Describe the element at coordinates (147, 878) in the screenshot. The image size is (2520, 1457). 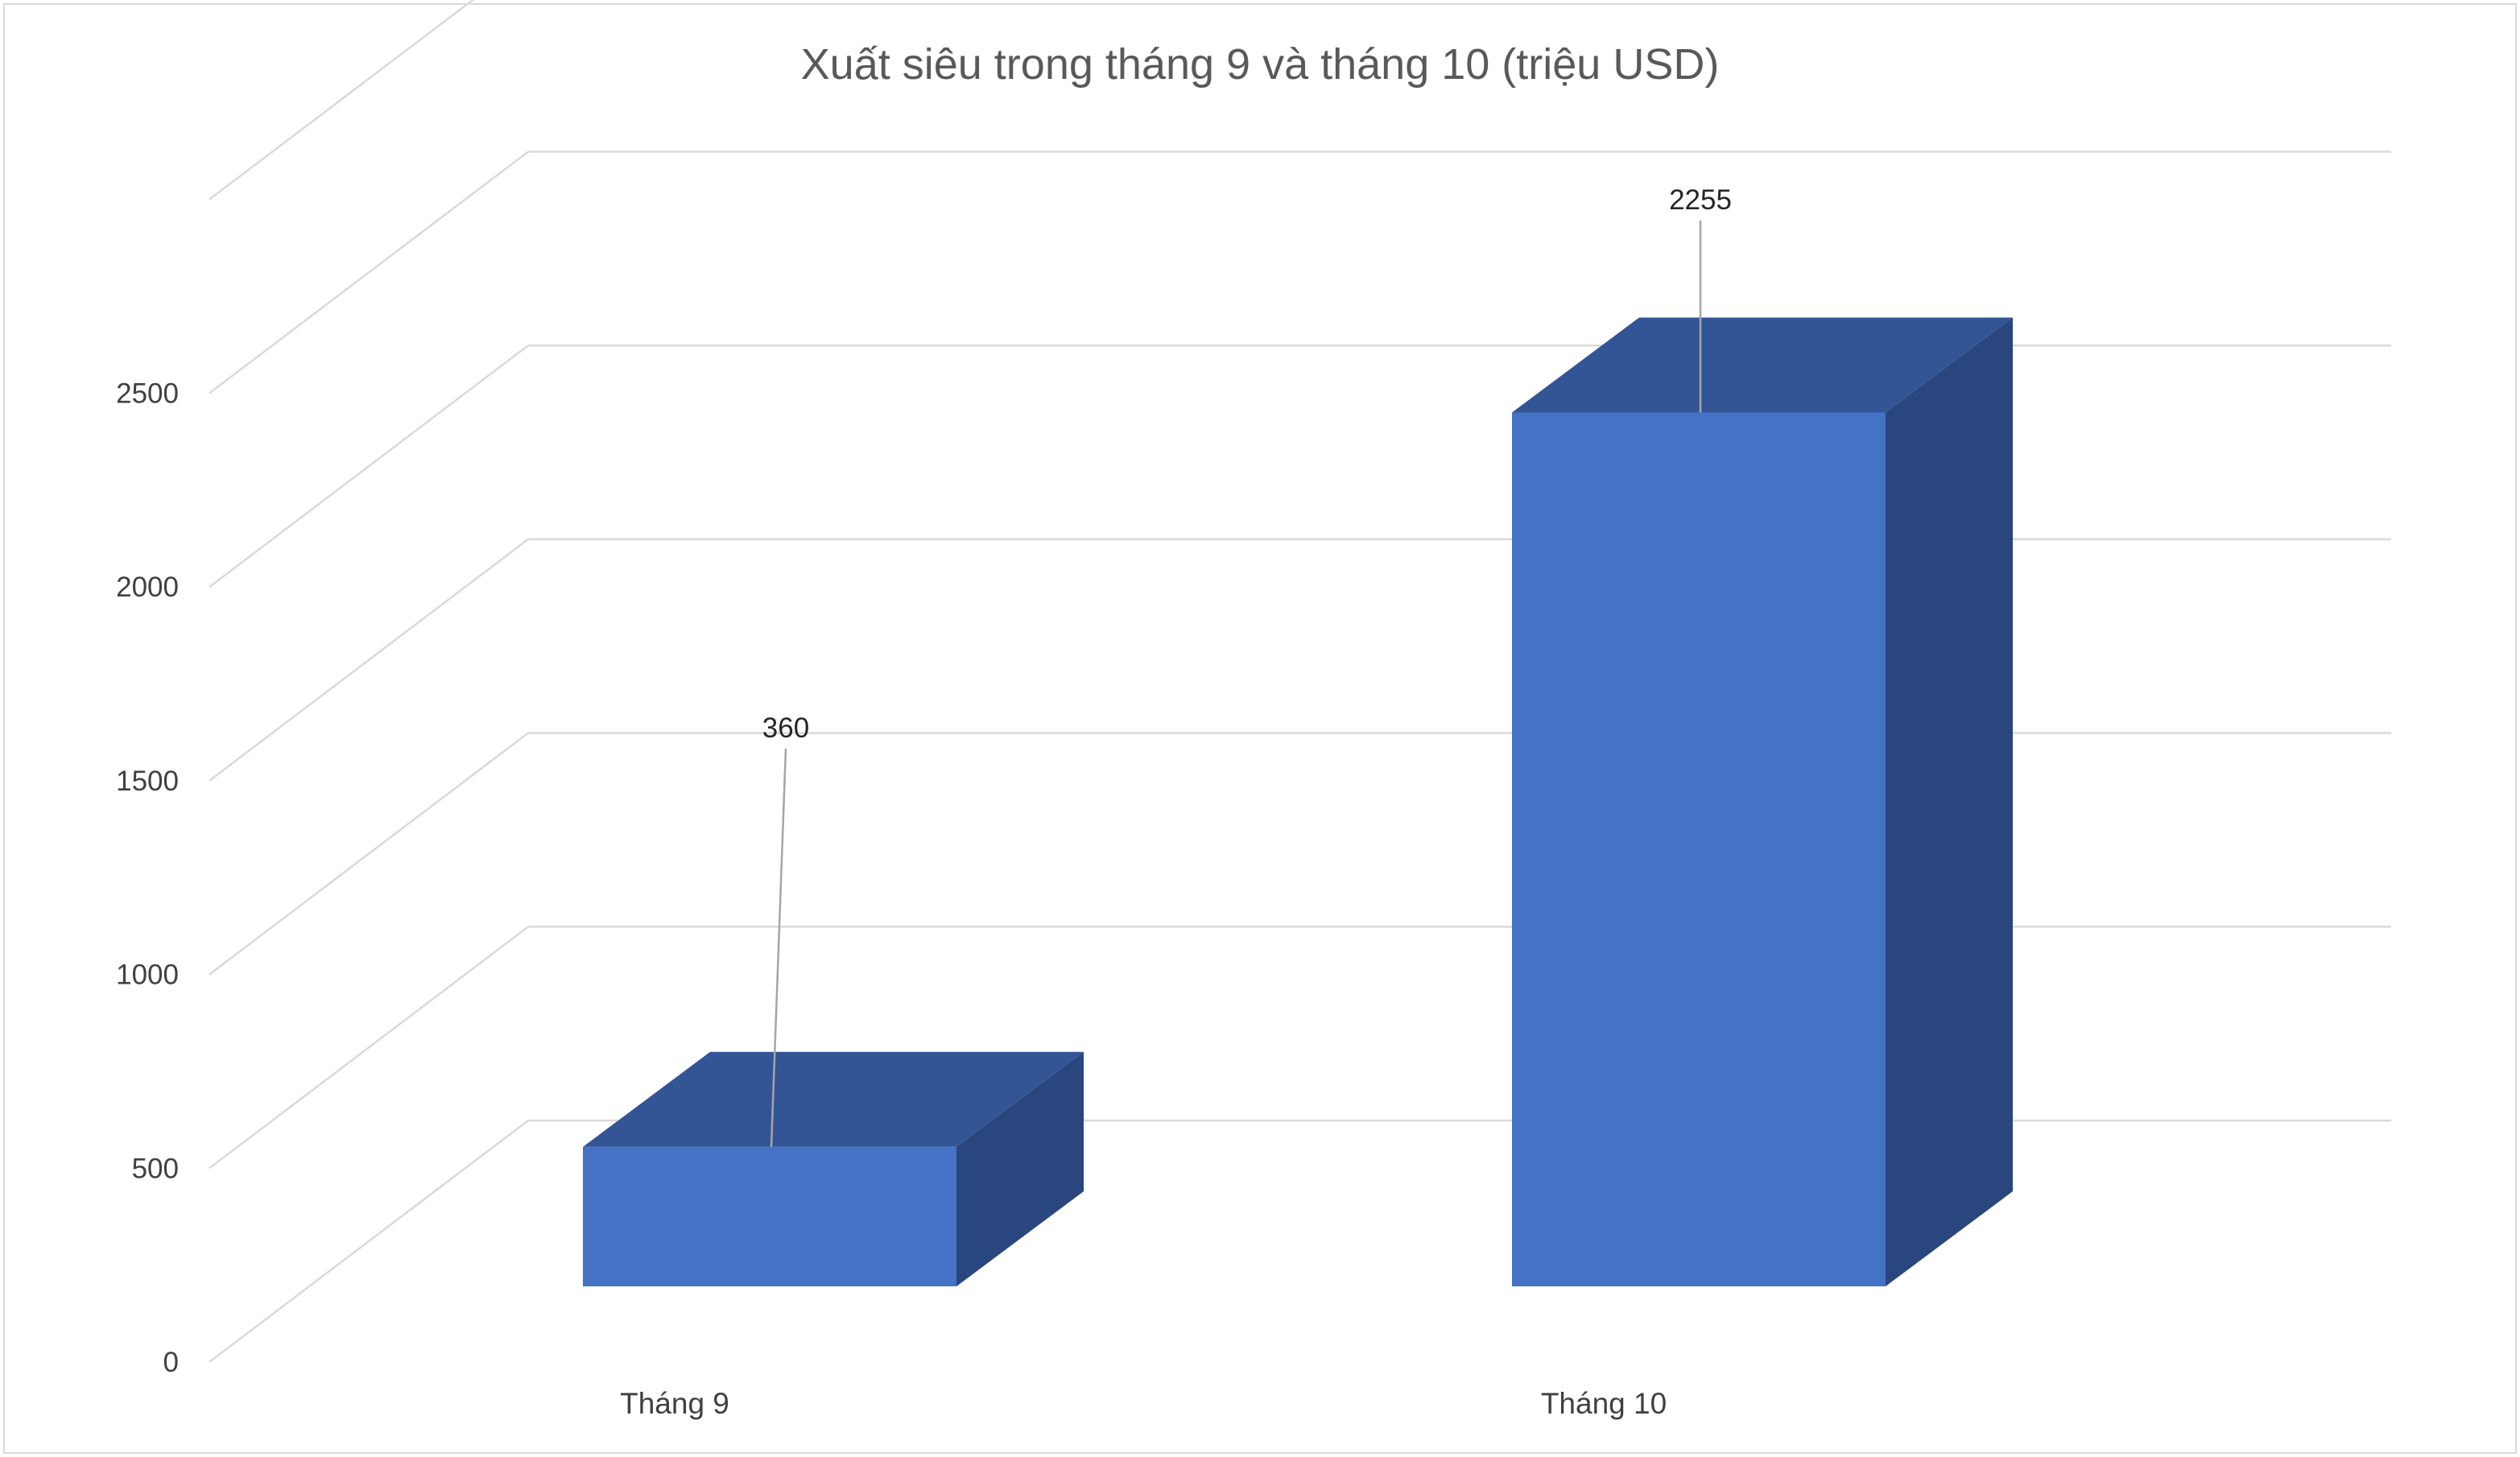
I see `y-axis-ticks: 0 500 1000 1500 2000 2500` at that location.